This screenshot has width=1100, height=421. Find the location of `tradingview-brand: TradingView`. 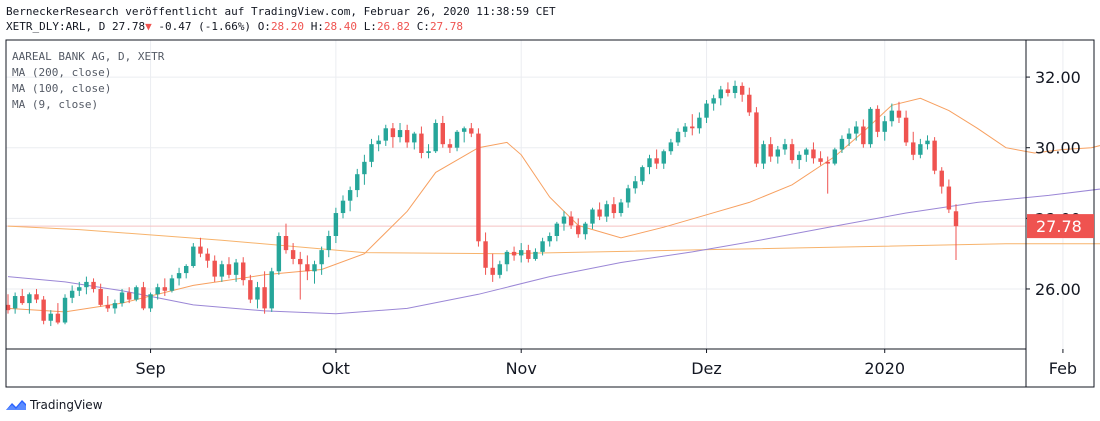

tradingview-brand: TradingView is located at coordinates (66, 405).